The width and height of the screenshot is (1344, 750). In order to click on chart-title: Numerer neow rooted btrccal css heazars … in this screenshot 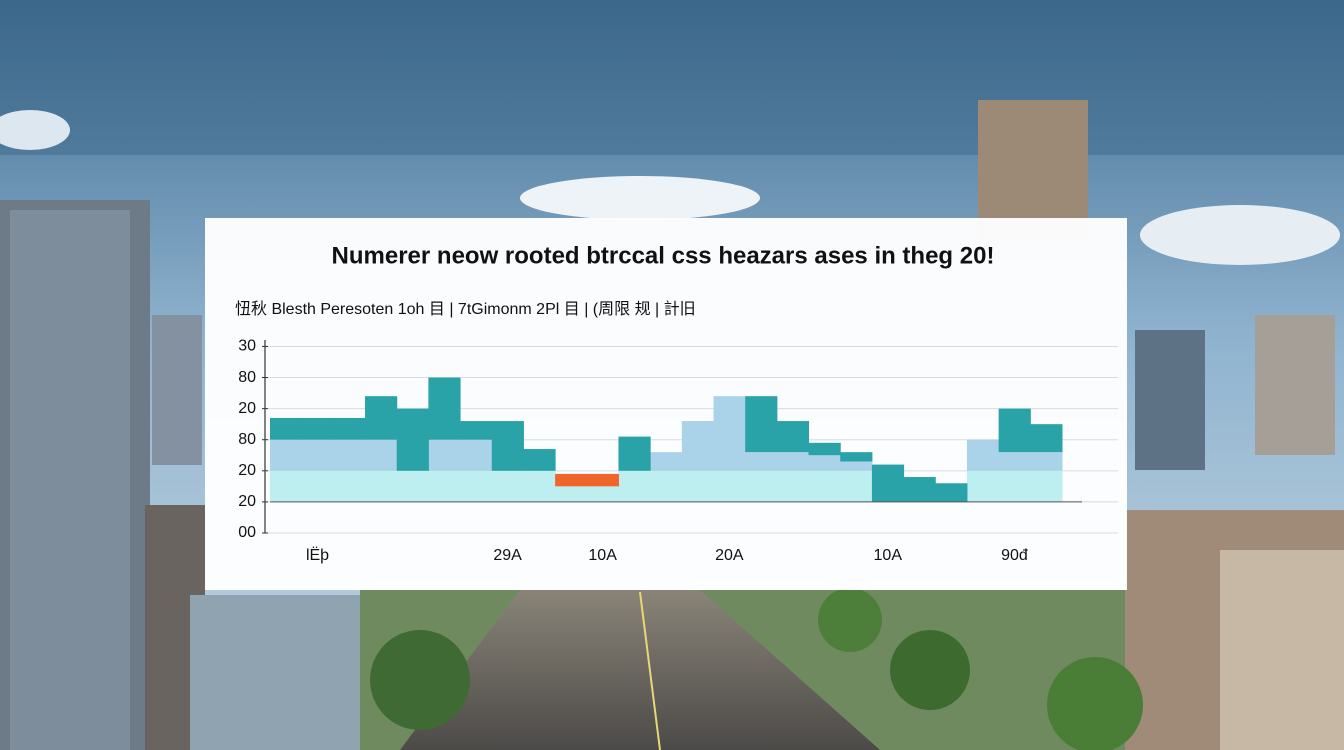, I will do `click(663, 255)`.